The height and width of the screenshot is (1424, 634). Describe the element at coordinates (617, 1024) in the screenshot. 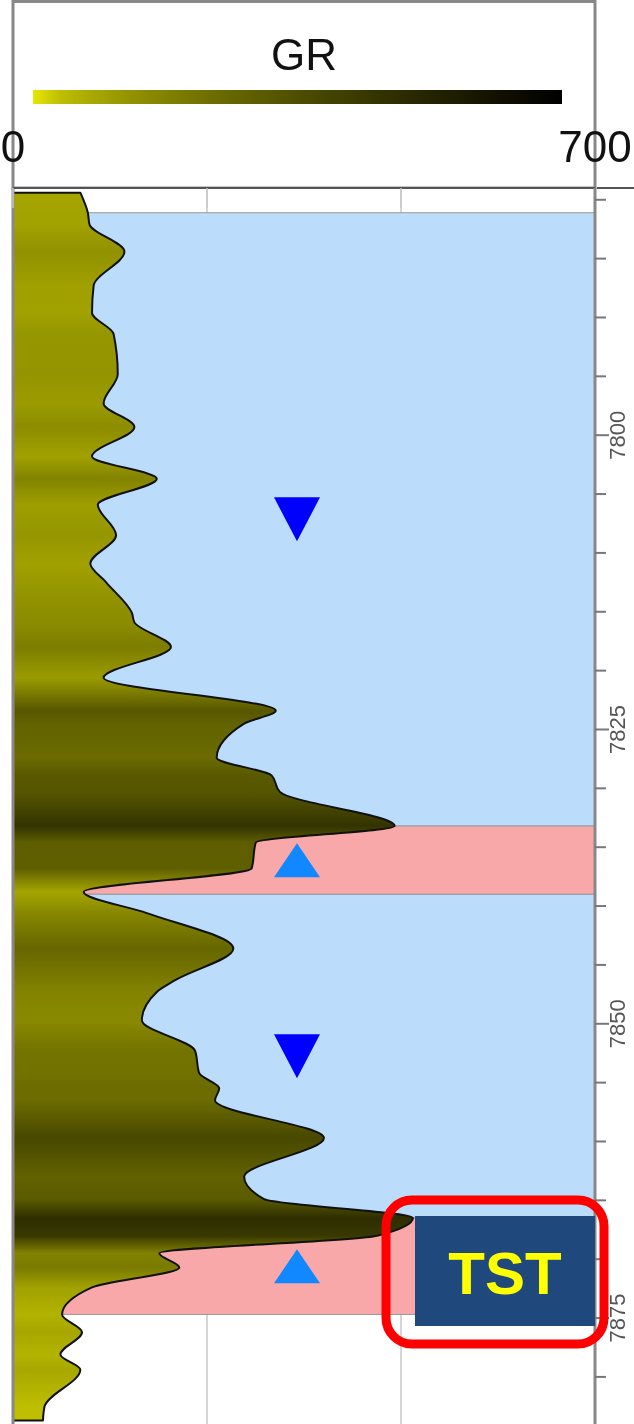

I see `y-tick-label: 7850` at that location.